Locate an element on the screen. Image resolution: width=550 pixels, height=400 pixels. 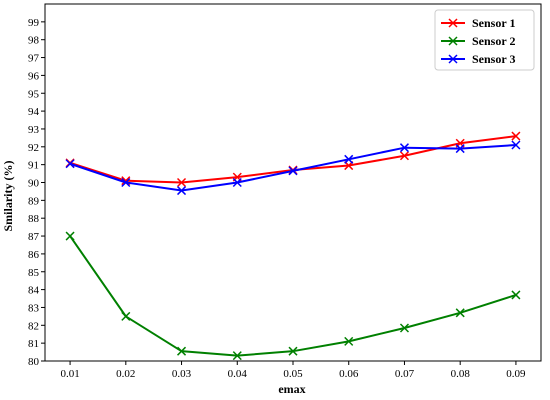
legend: Sensor 1 Sensor 2 Sensor 3 is located at coordinates (484, 40).